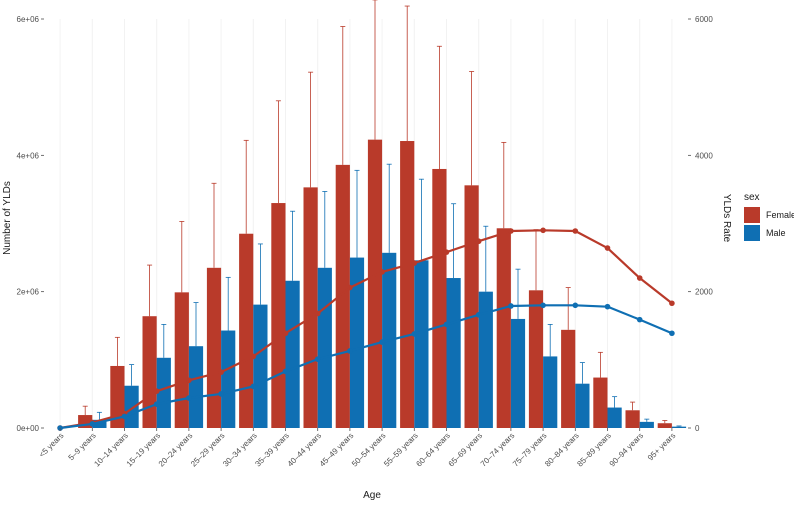 The image size is (794, 505). Describe the element at coordinates (30, 224) in the screenshot. I see `y-axis-left: 0e+00 2e+06 4e+06 6e+06` at that location.